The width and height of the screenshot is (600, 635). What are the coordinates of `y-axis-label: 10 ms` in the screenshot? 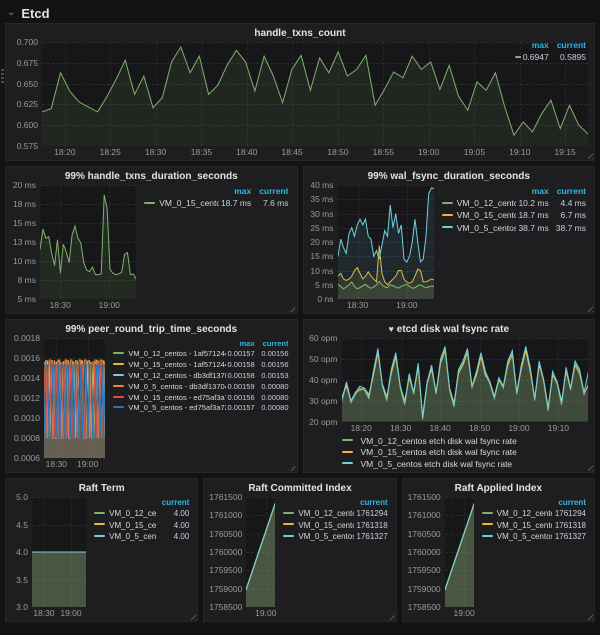 It's located at (322, 270).